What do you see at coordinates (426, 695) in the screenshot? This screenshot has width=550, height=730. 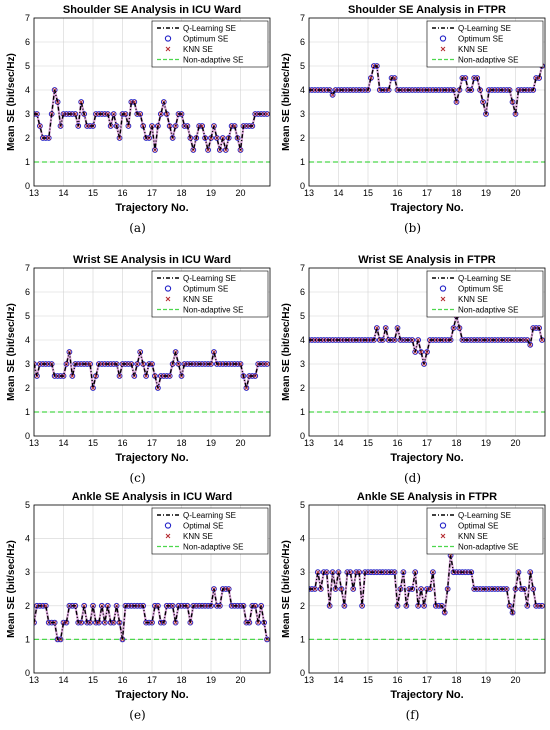 I see `x-axis-label: Trajectory No.` at bounding box center [426, 695].